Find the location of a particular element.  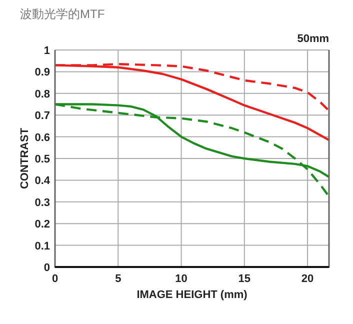

chart-title: 波動光学的MTF is located at coordinates (62, 14).